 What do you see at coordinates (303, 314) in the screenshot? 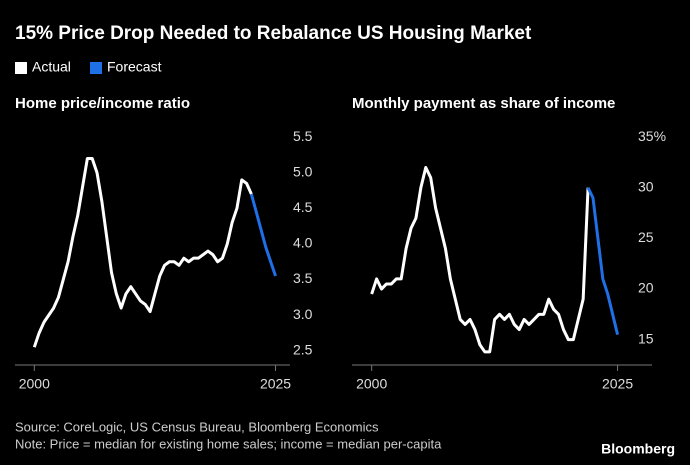
I see `y-tick-label: 3.0` at bounding box center [303, 314].